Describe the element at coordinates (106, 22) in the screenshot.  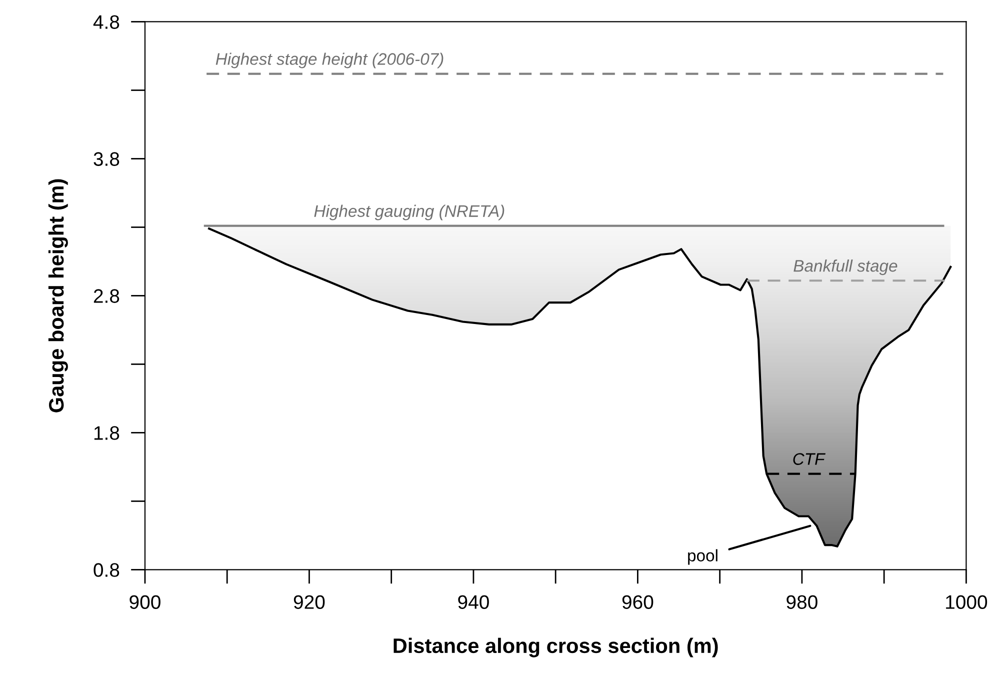
I see `y-tick-label: 4.8` at that location.